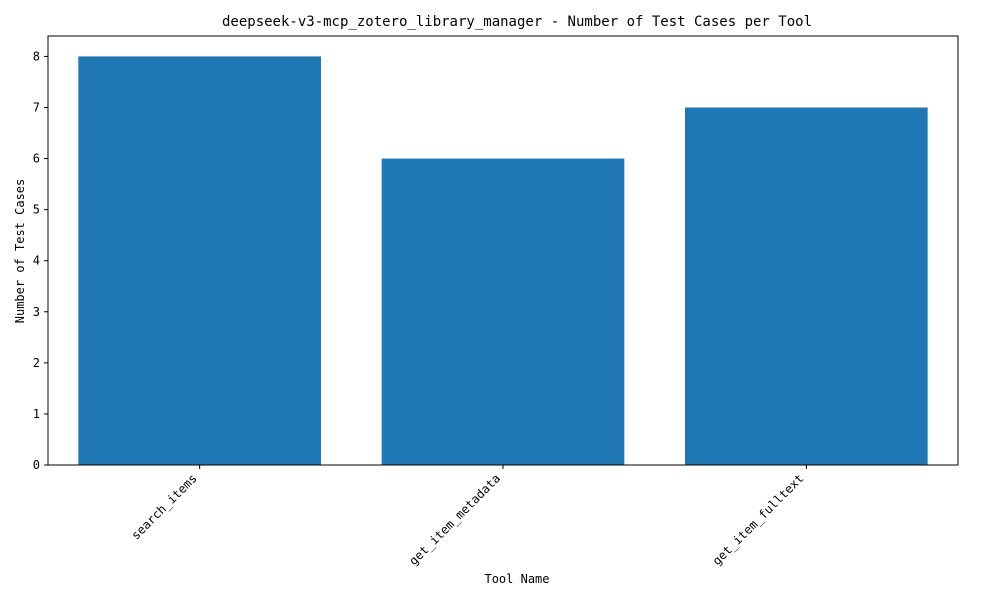 The height and width of the screenshot is (600, 1000). What do you see at coordinates (36, 108) in the screenshot?
I see `y-tick-label: 7` at bounding box center [36, 108].